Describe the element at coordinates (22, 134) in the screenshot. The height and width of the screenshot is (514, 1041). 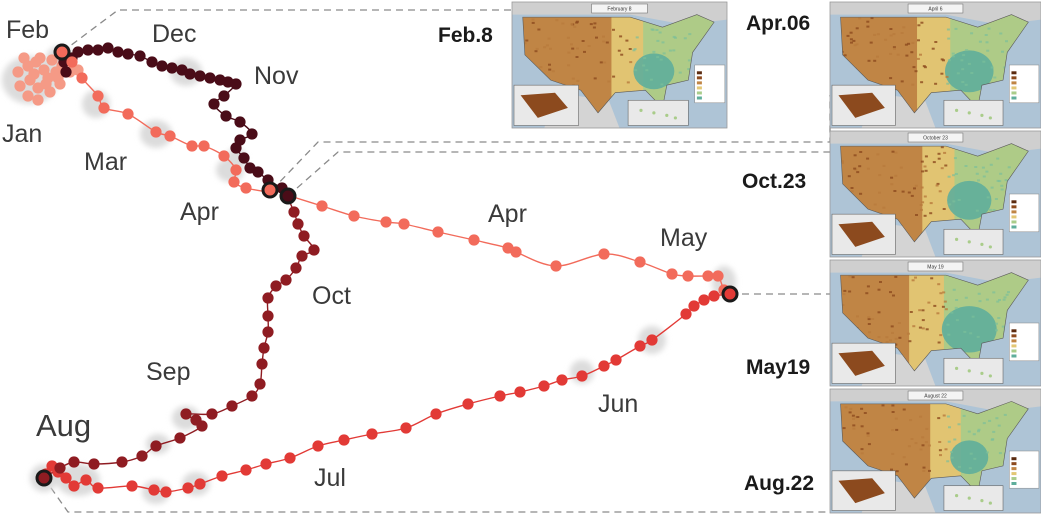
I see `month-label-jan: Jan` at that location.